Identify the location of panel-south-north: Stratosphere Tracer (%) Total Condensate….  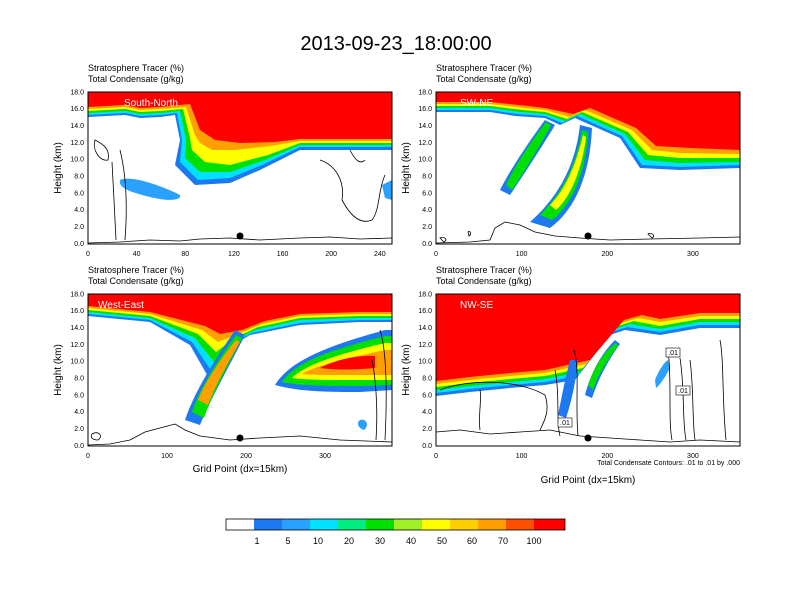
(223, 160).